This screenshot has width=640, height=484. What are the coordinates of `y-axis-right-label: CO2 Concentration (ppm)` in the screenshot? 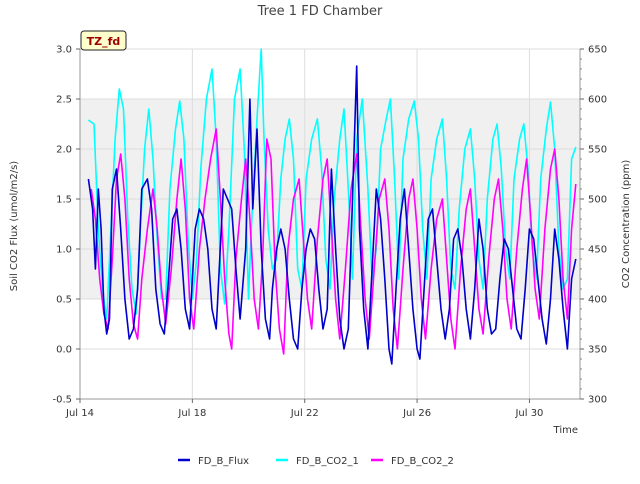 It's located at (626, 224).